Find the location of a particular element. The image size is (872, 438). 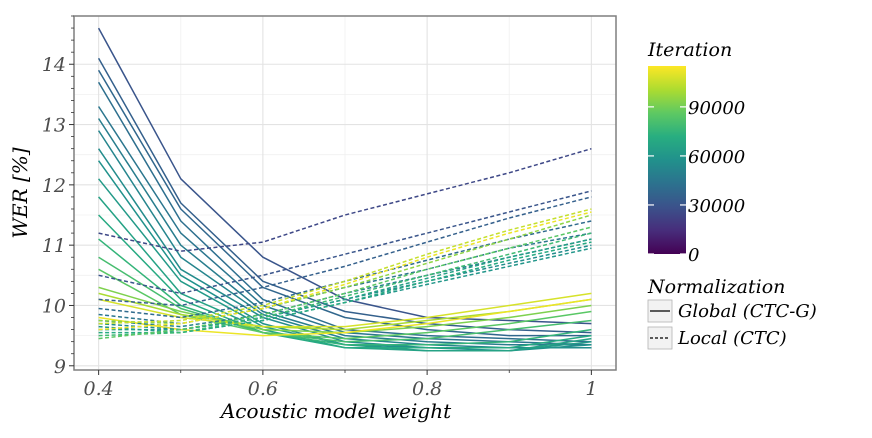

y-tick-label: 9 is located at coordinates (60, 367).